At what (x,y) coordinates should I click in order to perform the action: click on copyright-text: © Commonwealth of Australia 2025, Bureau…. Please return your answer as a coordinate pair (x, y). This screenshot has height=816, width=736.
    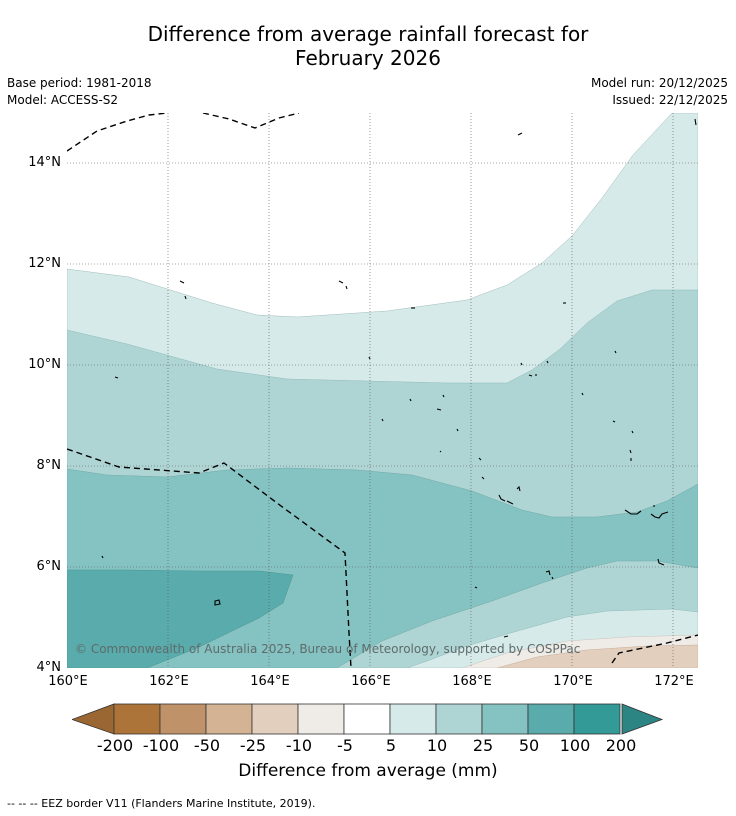
    Looking at the image, I should click on (327, 649).